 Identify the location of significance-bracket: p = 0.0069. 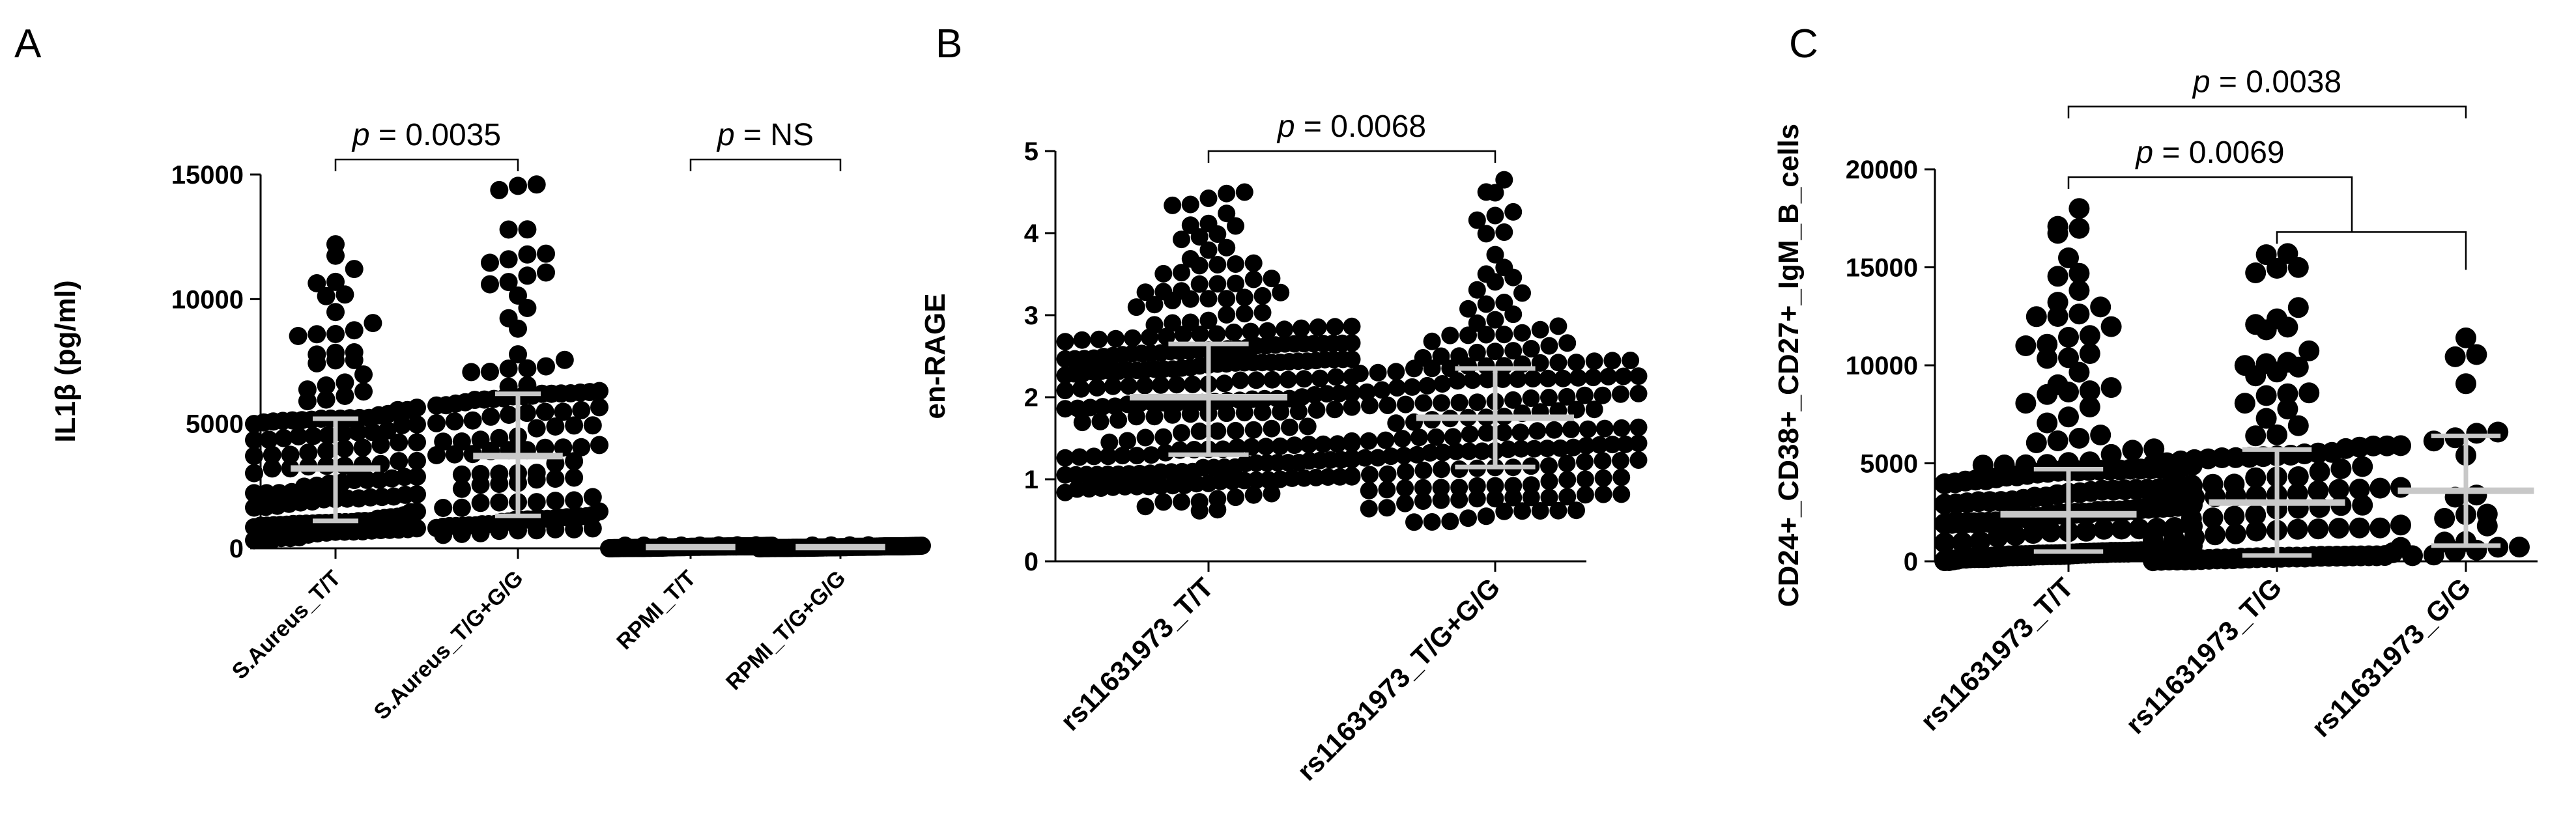
(2267, 202).